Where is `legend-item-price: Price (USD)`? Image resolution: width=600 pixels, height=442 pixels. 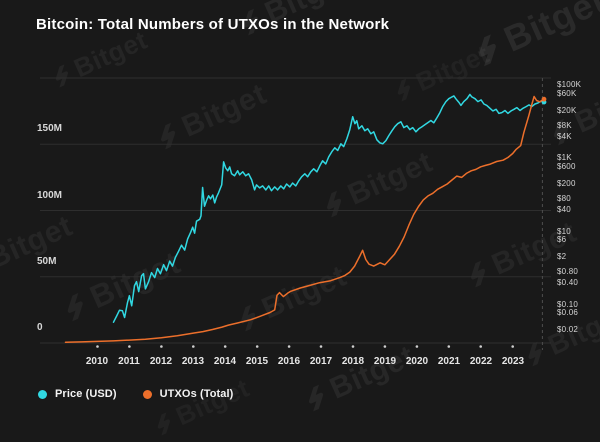
legend-item-price: Price (USD) is located at coordinates (77, 394).